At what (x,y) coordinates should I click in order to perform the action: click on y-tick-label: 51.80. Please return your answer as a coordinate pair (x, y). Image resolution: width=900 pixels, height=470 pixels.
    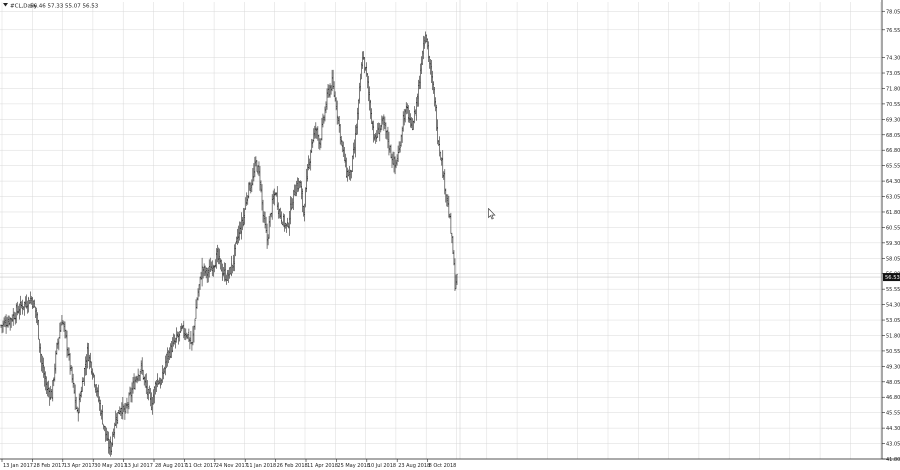
    Looking at the image, I should click on (893, 336).